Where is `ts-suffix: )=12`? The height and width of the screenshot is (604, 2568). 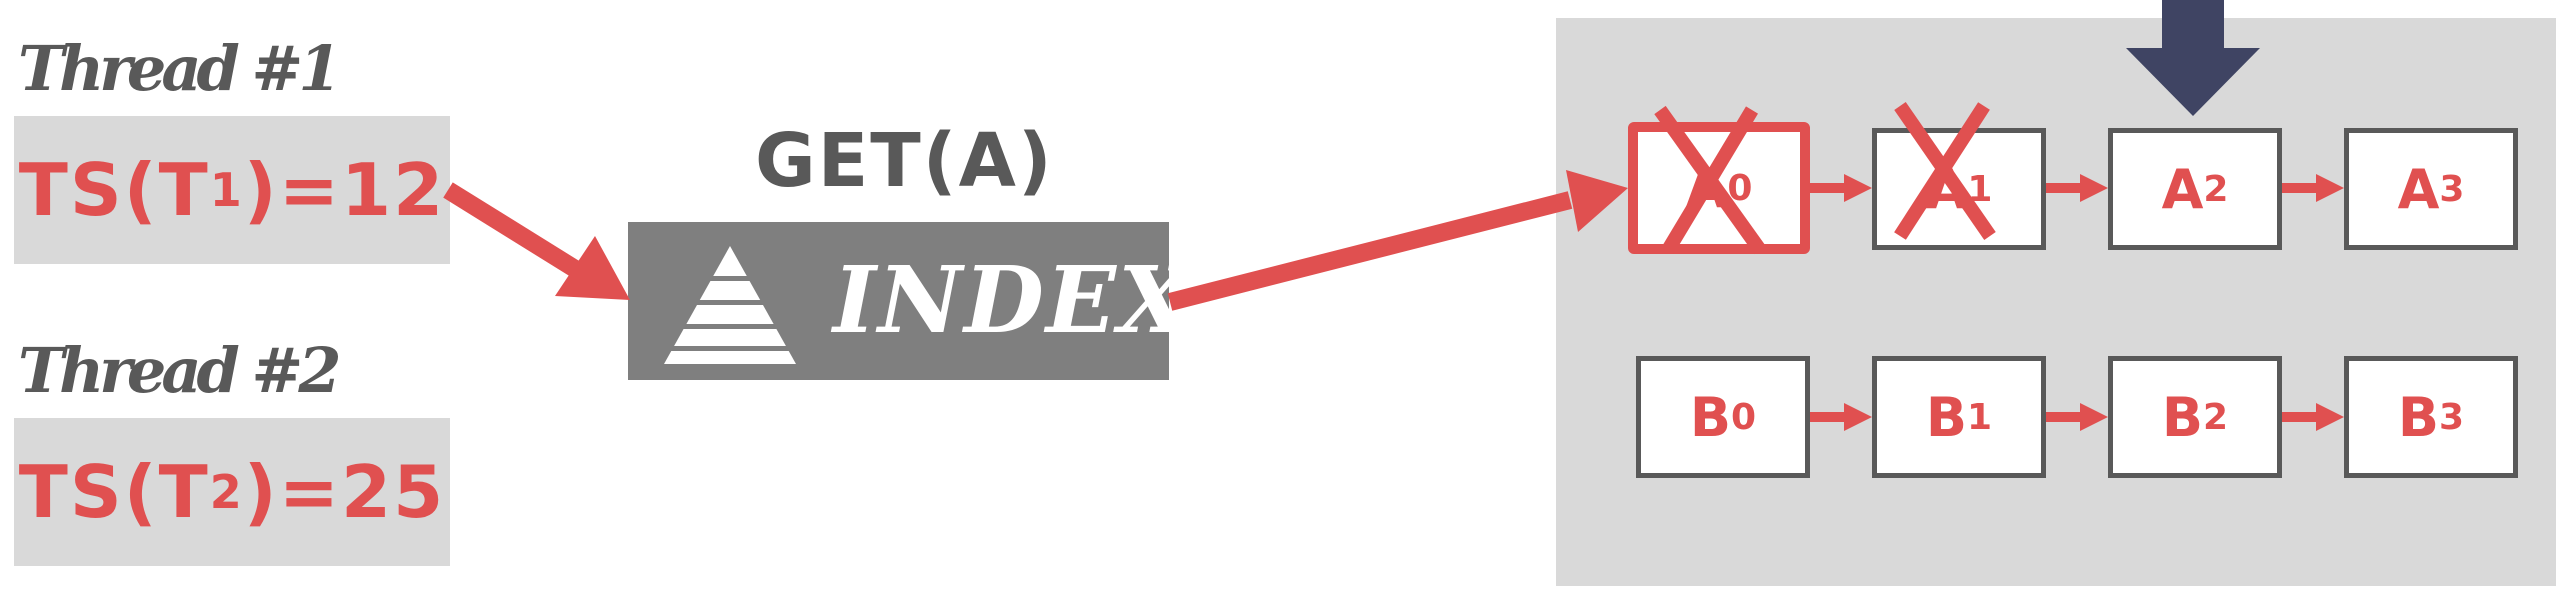
ts-suffix: )=12 is located at coordinates (344, 190).